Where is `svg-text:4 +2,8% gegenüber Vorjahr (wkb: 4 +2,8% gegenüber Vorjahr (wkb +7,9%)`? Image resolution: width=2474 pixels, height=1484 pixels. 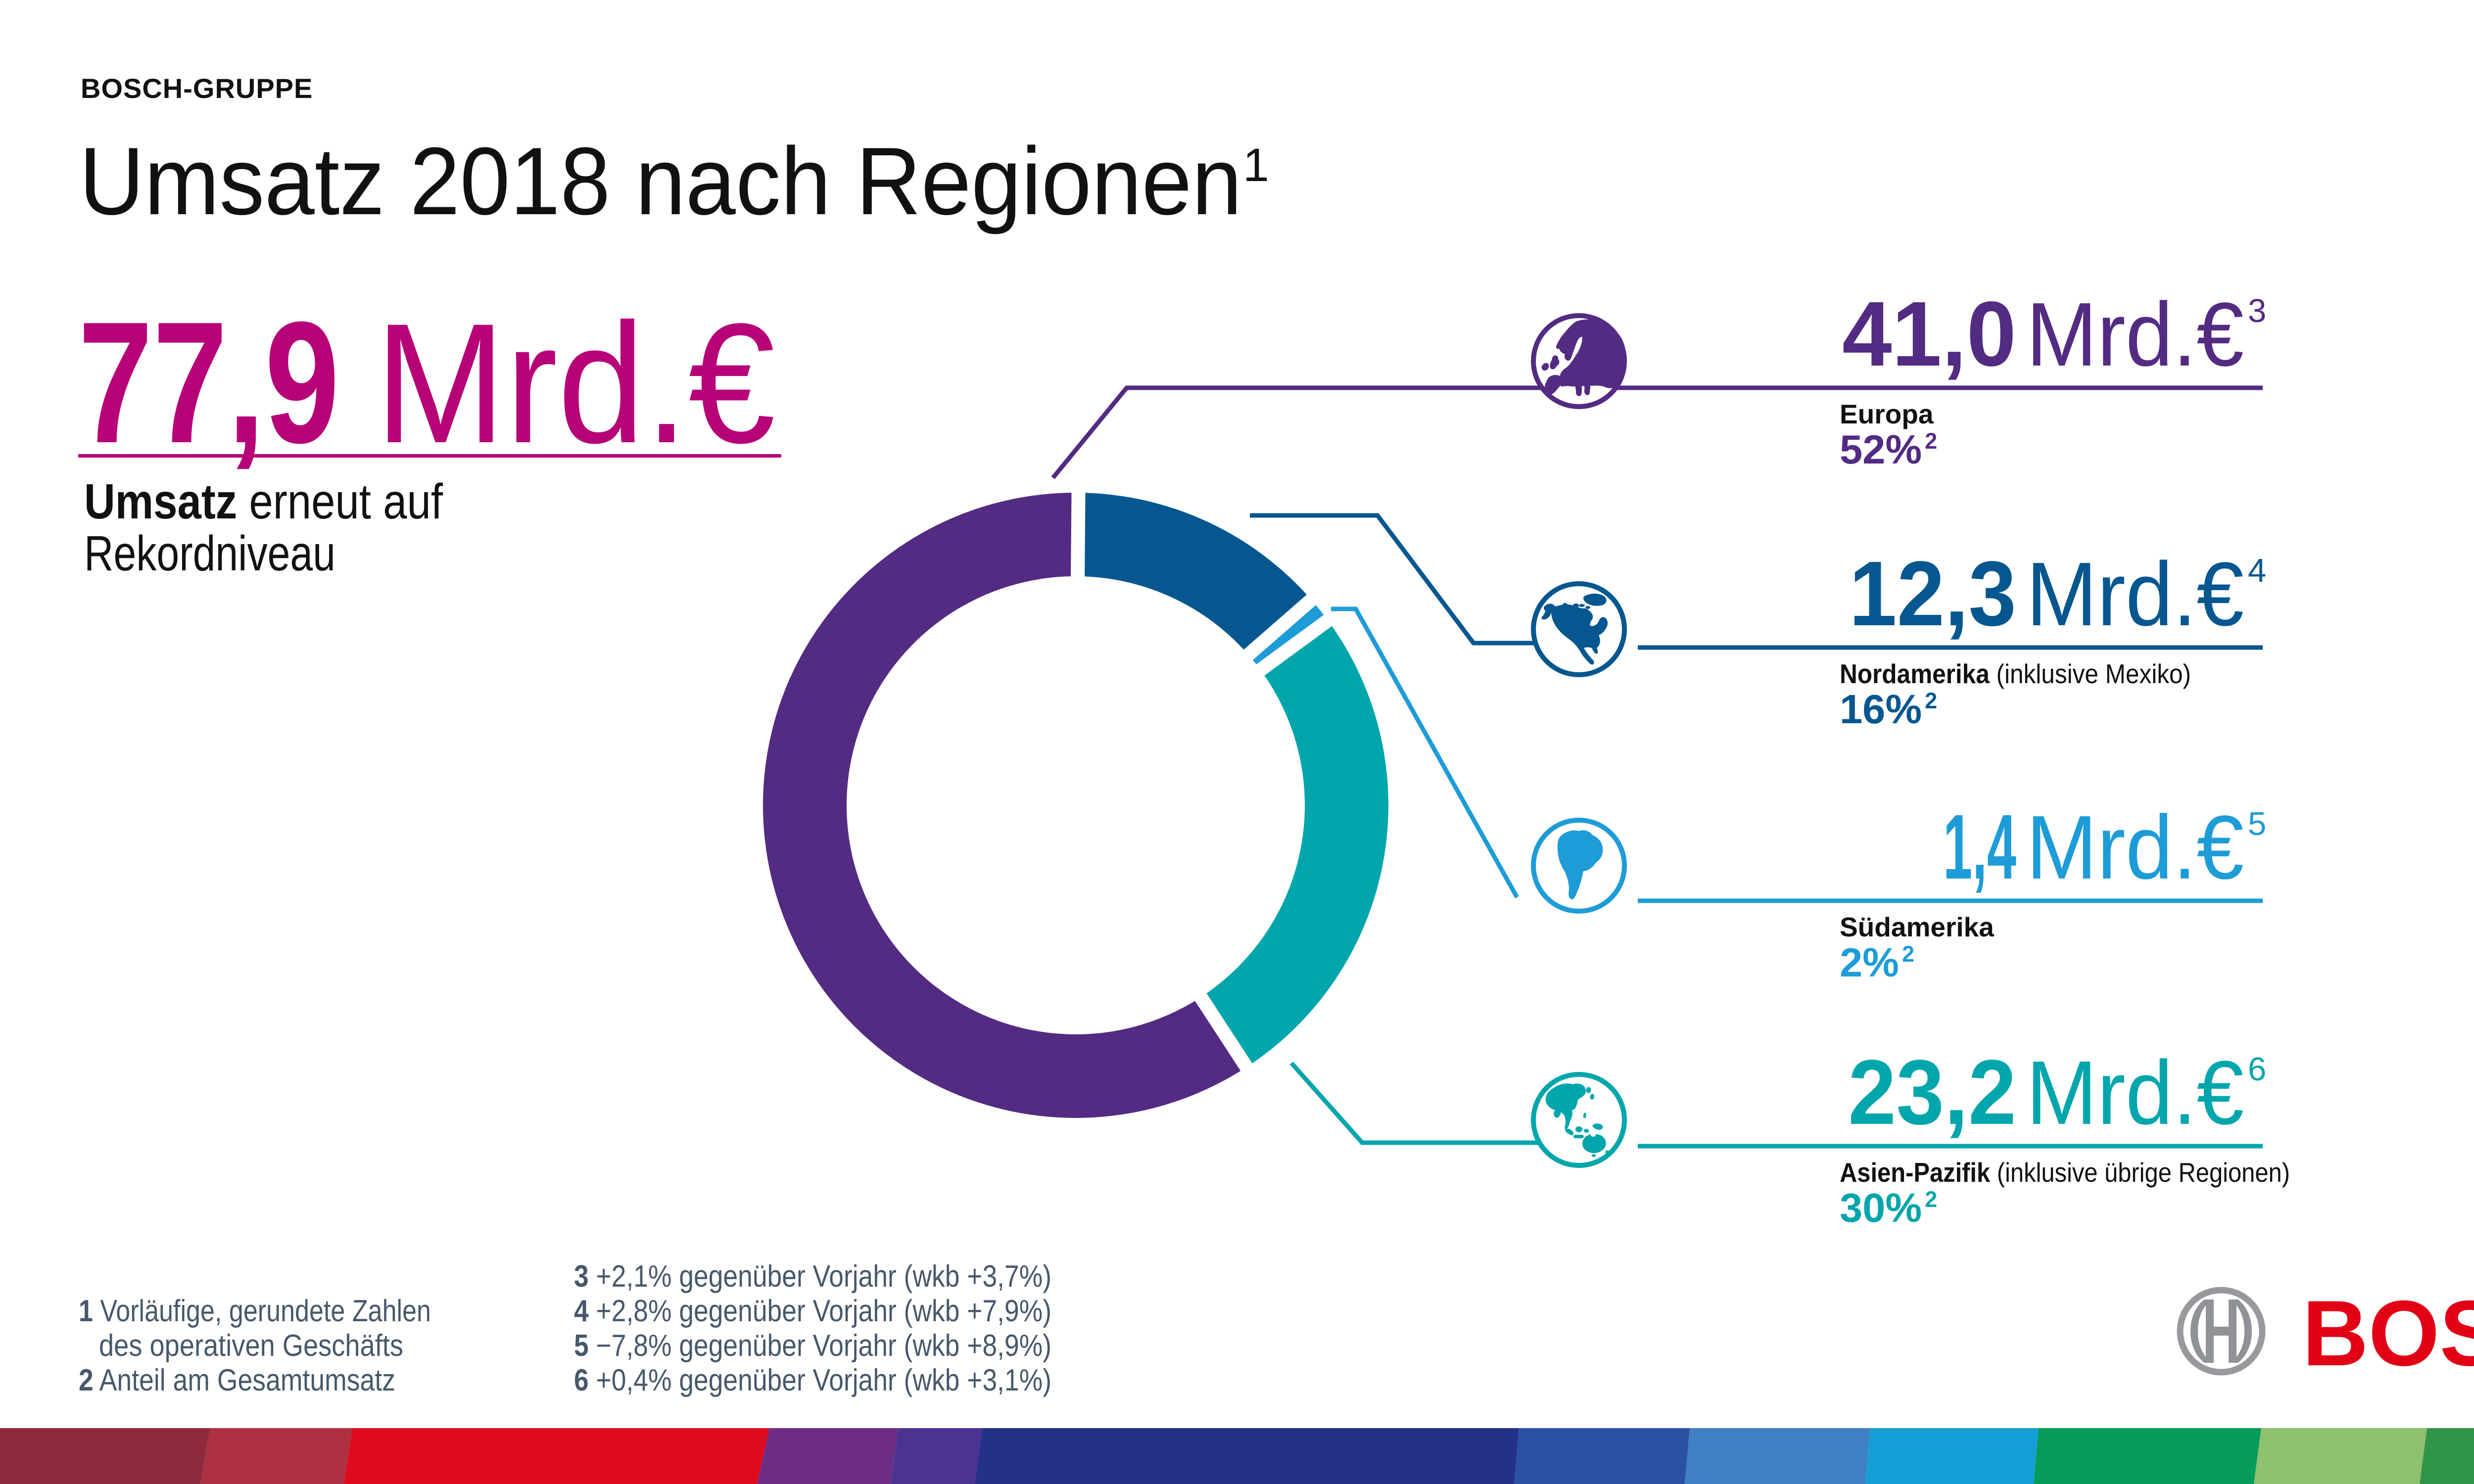
svg-text:4 +2,8% gegenüber Vorjahr (wkb: 4 +2,8% gegenüber Vorjahr (wkb +7,9%) is located at coordinates (813, 1311).